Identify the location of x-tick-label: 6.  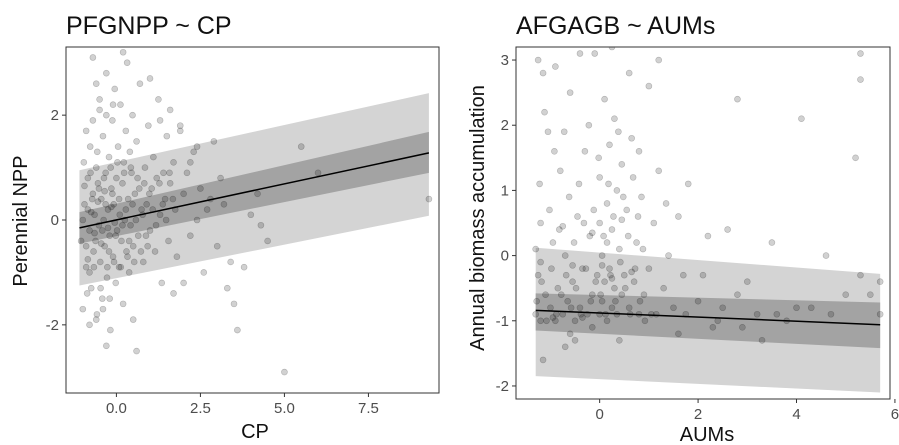
(895, 414).